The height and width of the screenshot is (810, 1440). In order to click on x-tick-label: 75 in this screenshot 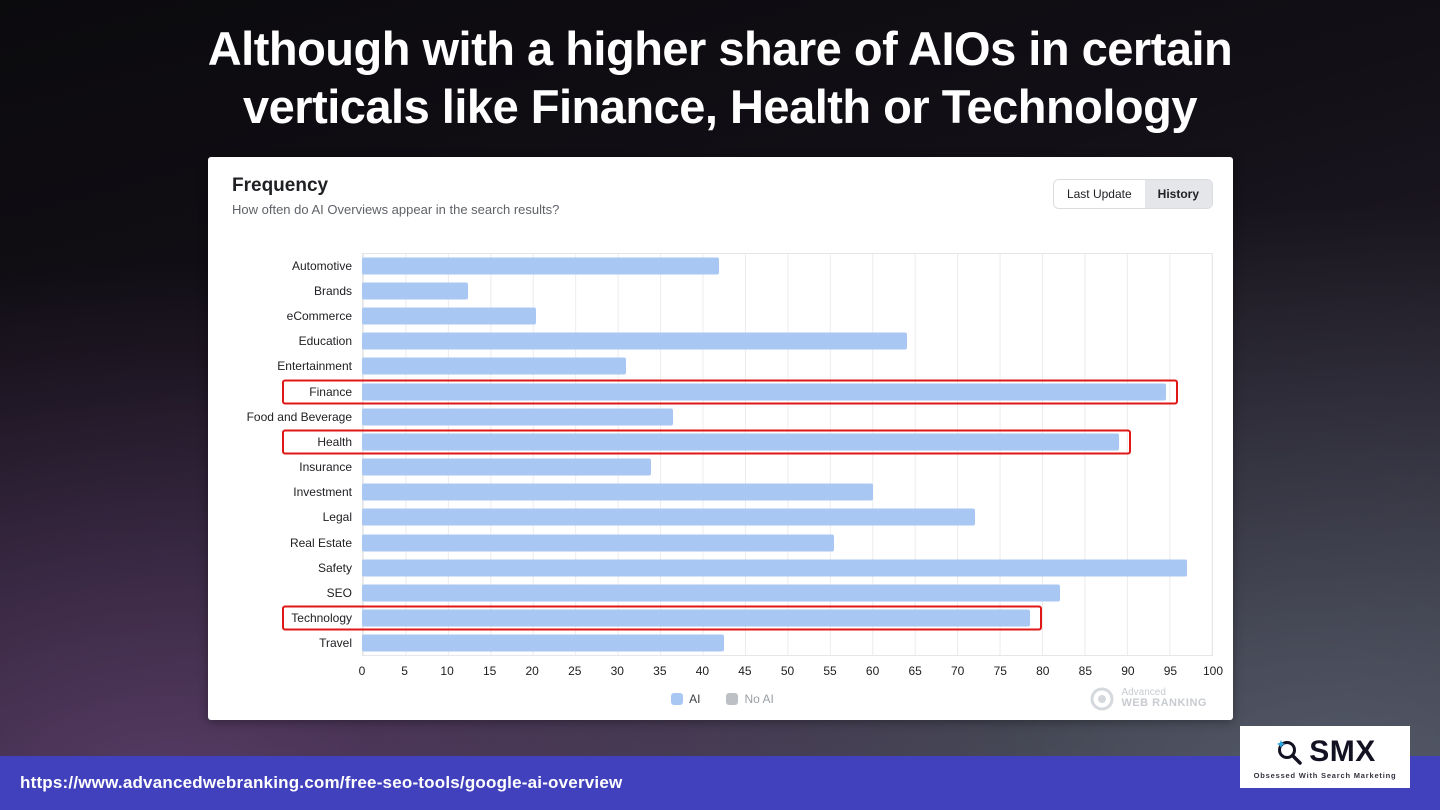, I will do `click(1000, 671)`.